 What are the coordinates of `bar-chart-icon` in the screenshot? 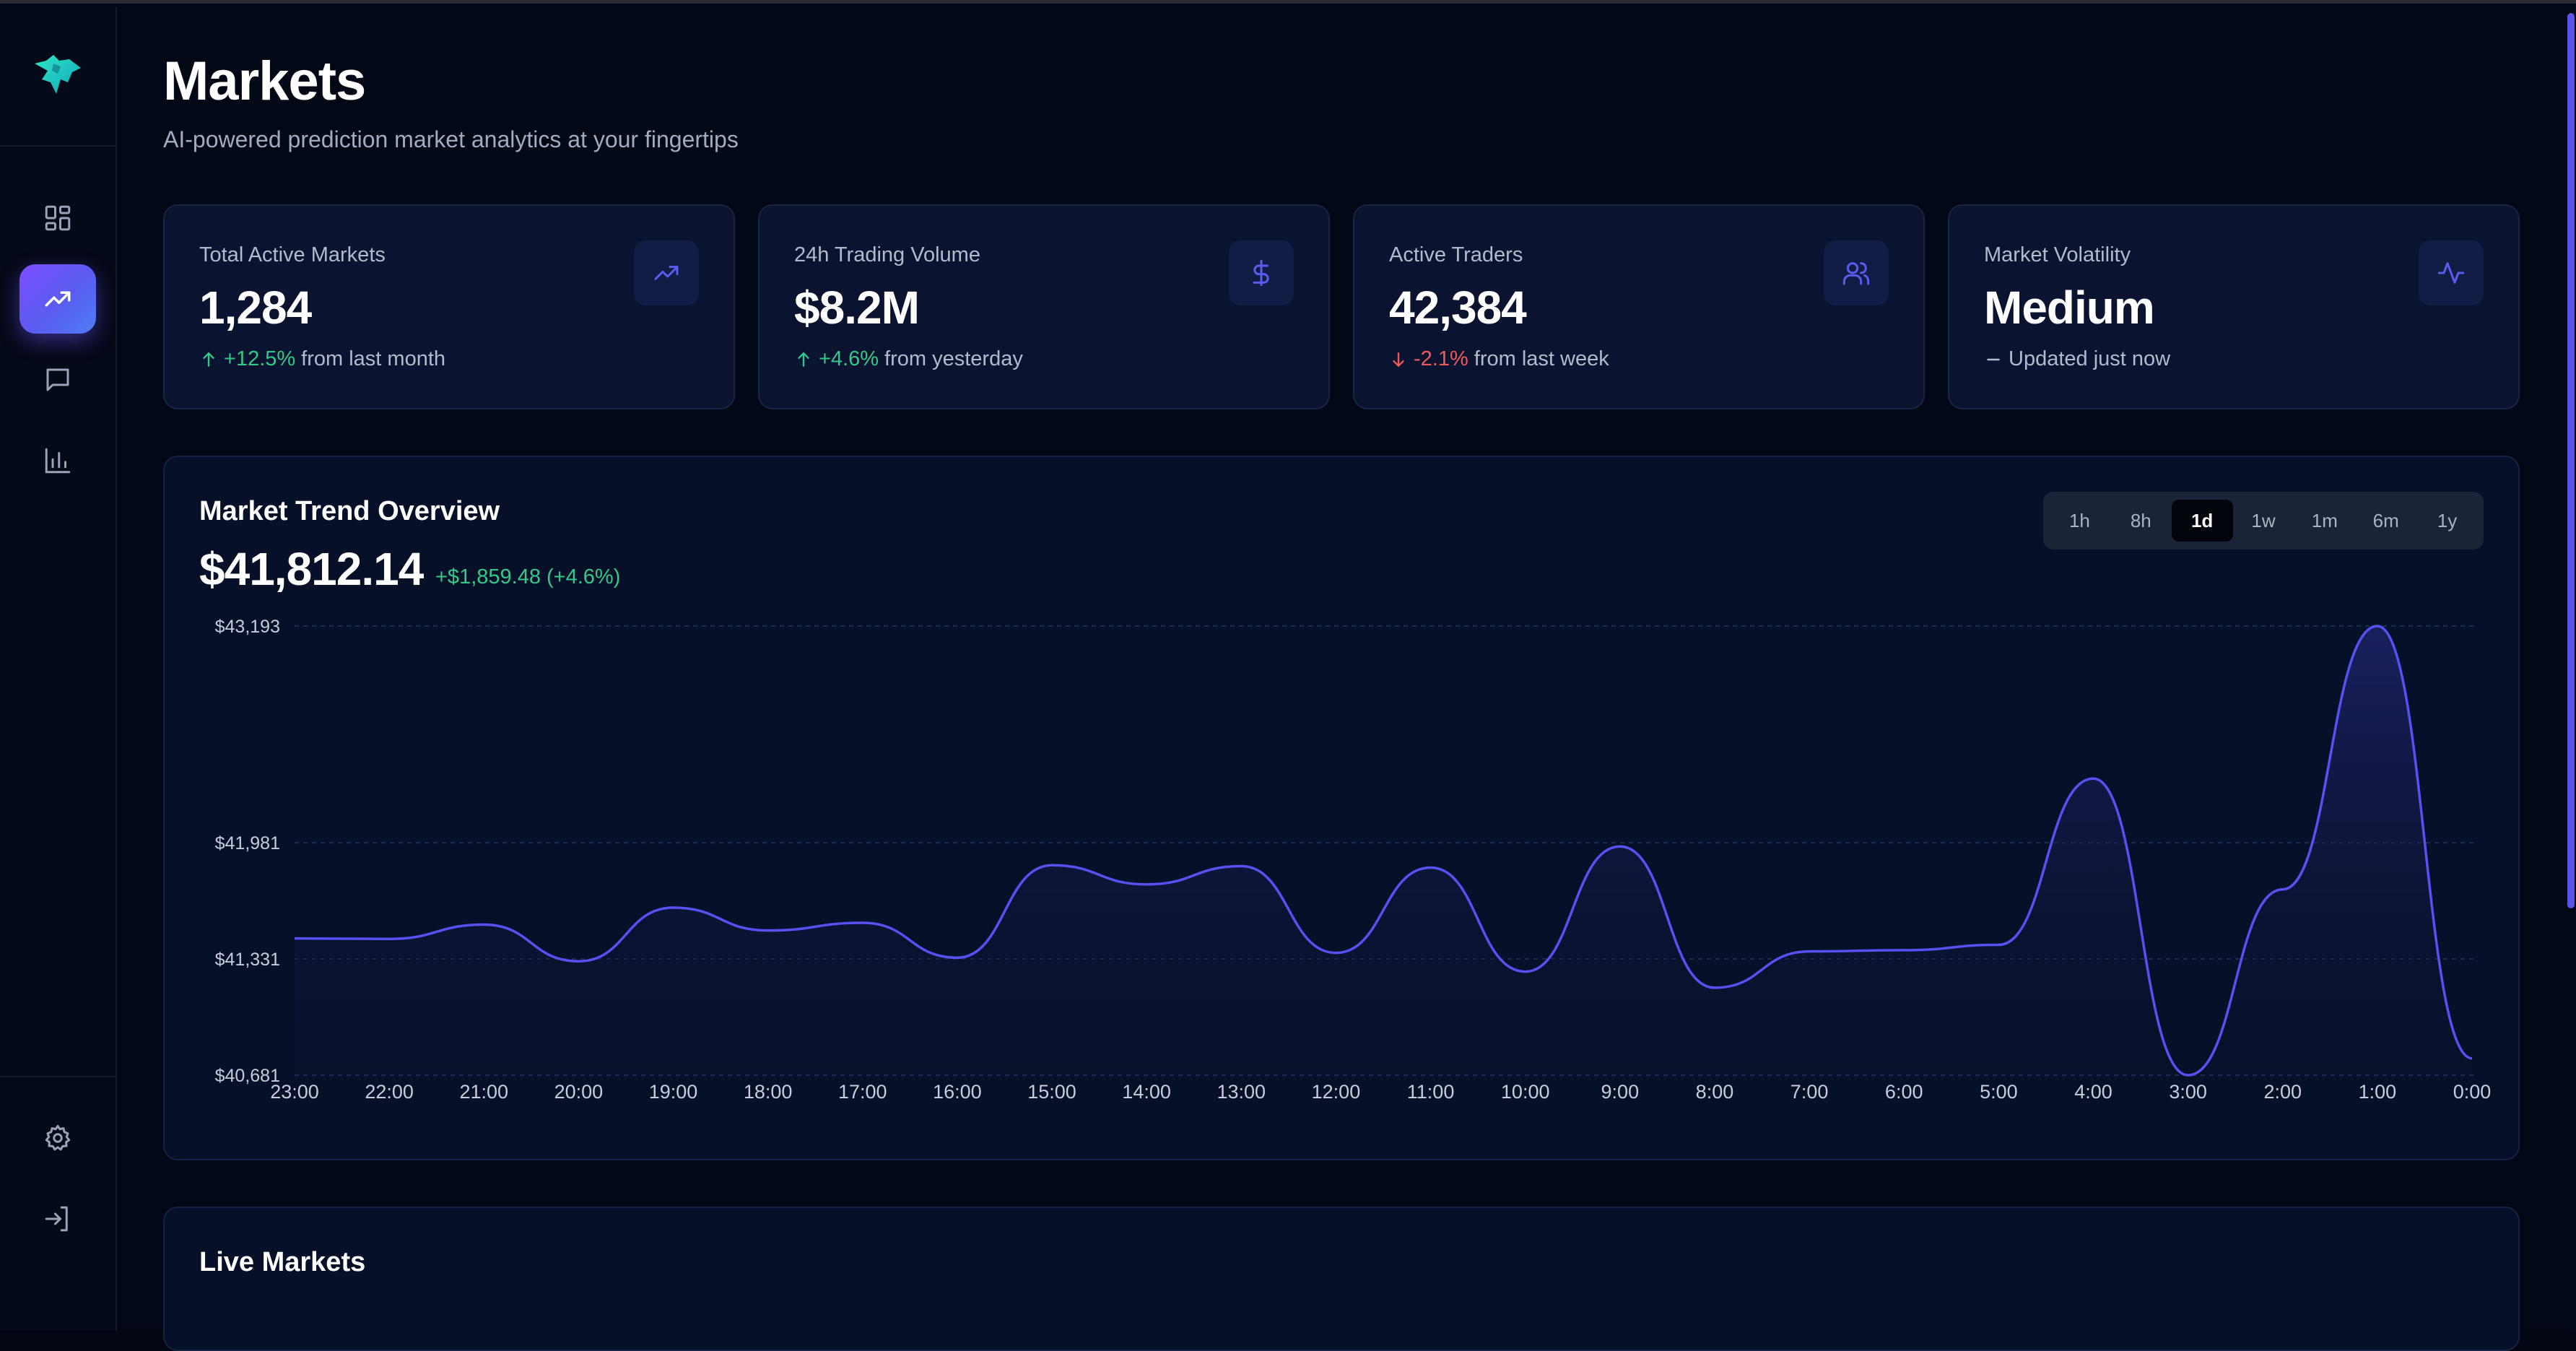 It's located at (58, 461).